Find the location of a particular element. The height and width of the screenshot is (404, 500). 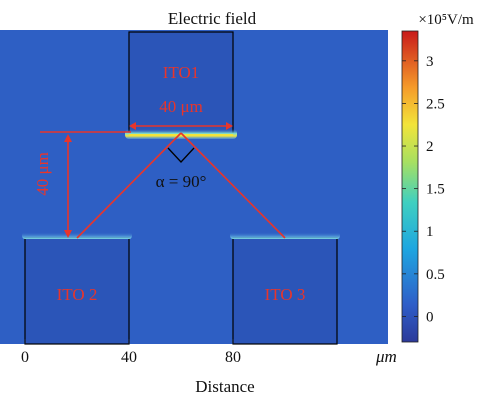

electrode-label-2: ITO 2 is located at coordinates (77, 294).